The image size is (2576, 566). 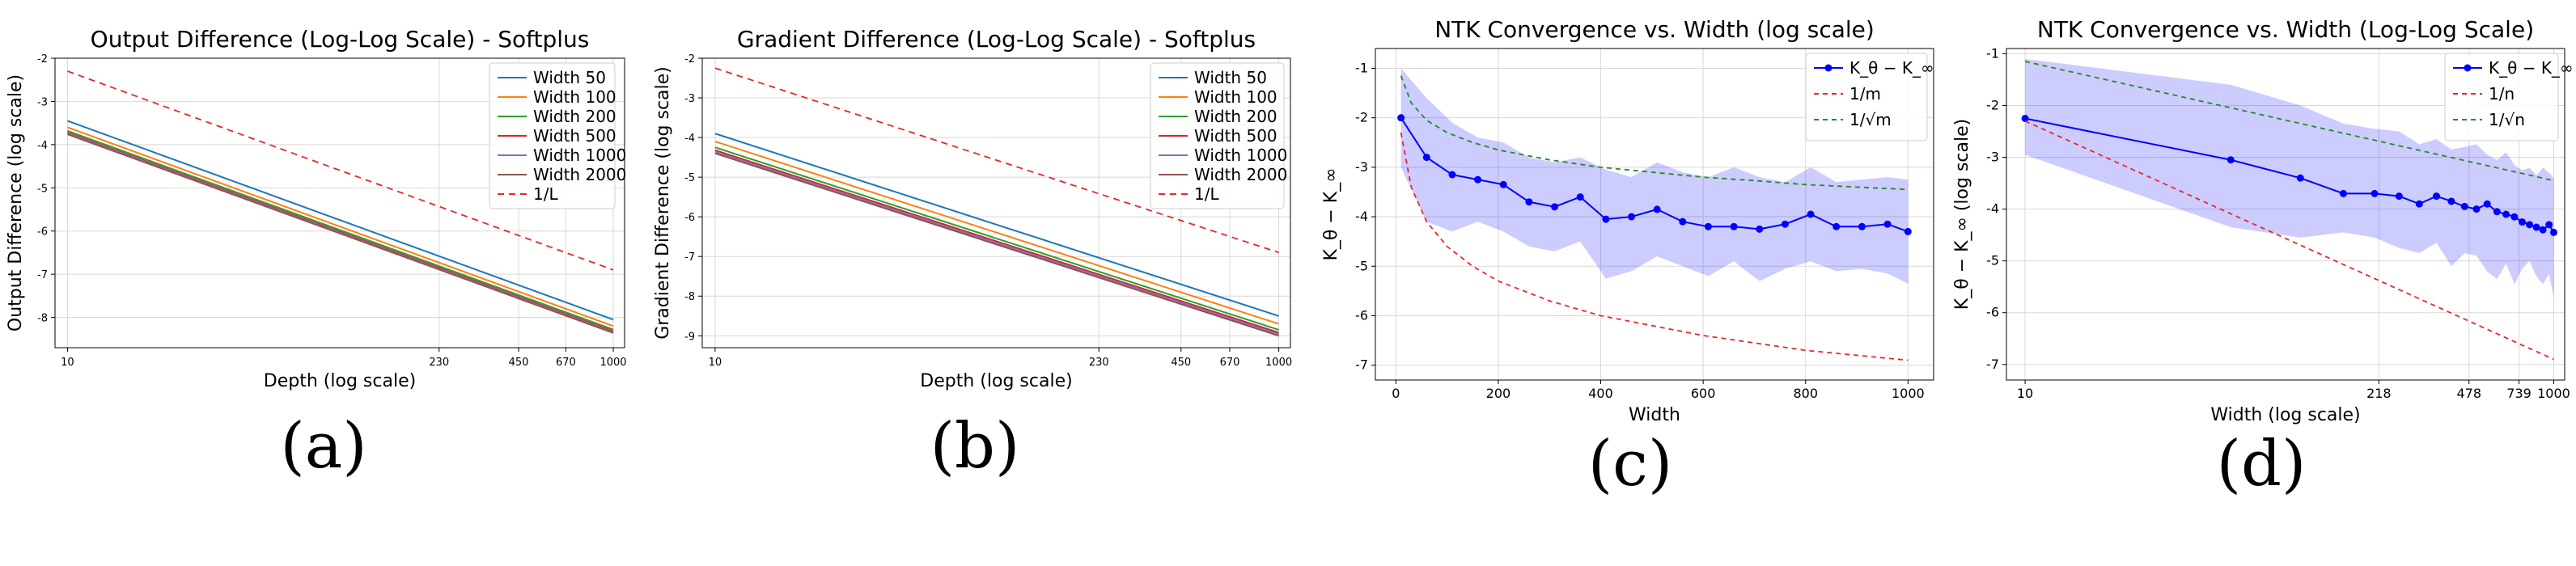 What do you see at coordinates (1600, 393) in the screenshot?
I see `x-tick-label: 400` at bounding box center [1600, 393].